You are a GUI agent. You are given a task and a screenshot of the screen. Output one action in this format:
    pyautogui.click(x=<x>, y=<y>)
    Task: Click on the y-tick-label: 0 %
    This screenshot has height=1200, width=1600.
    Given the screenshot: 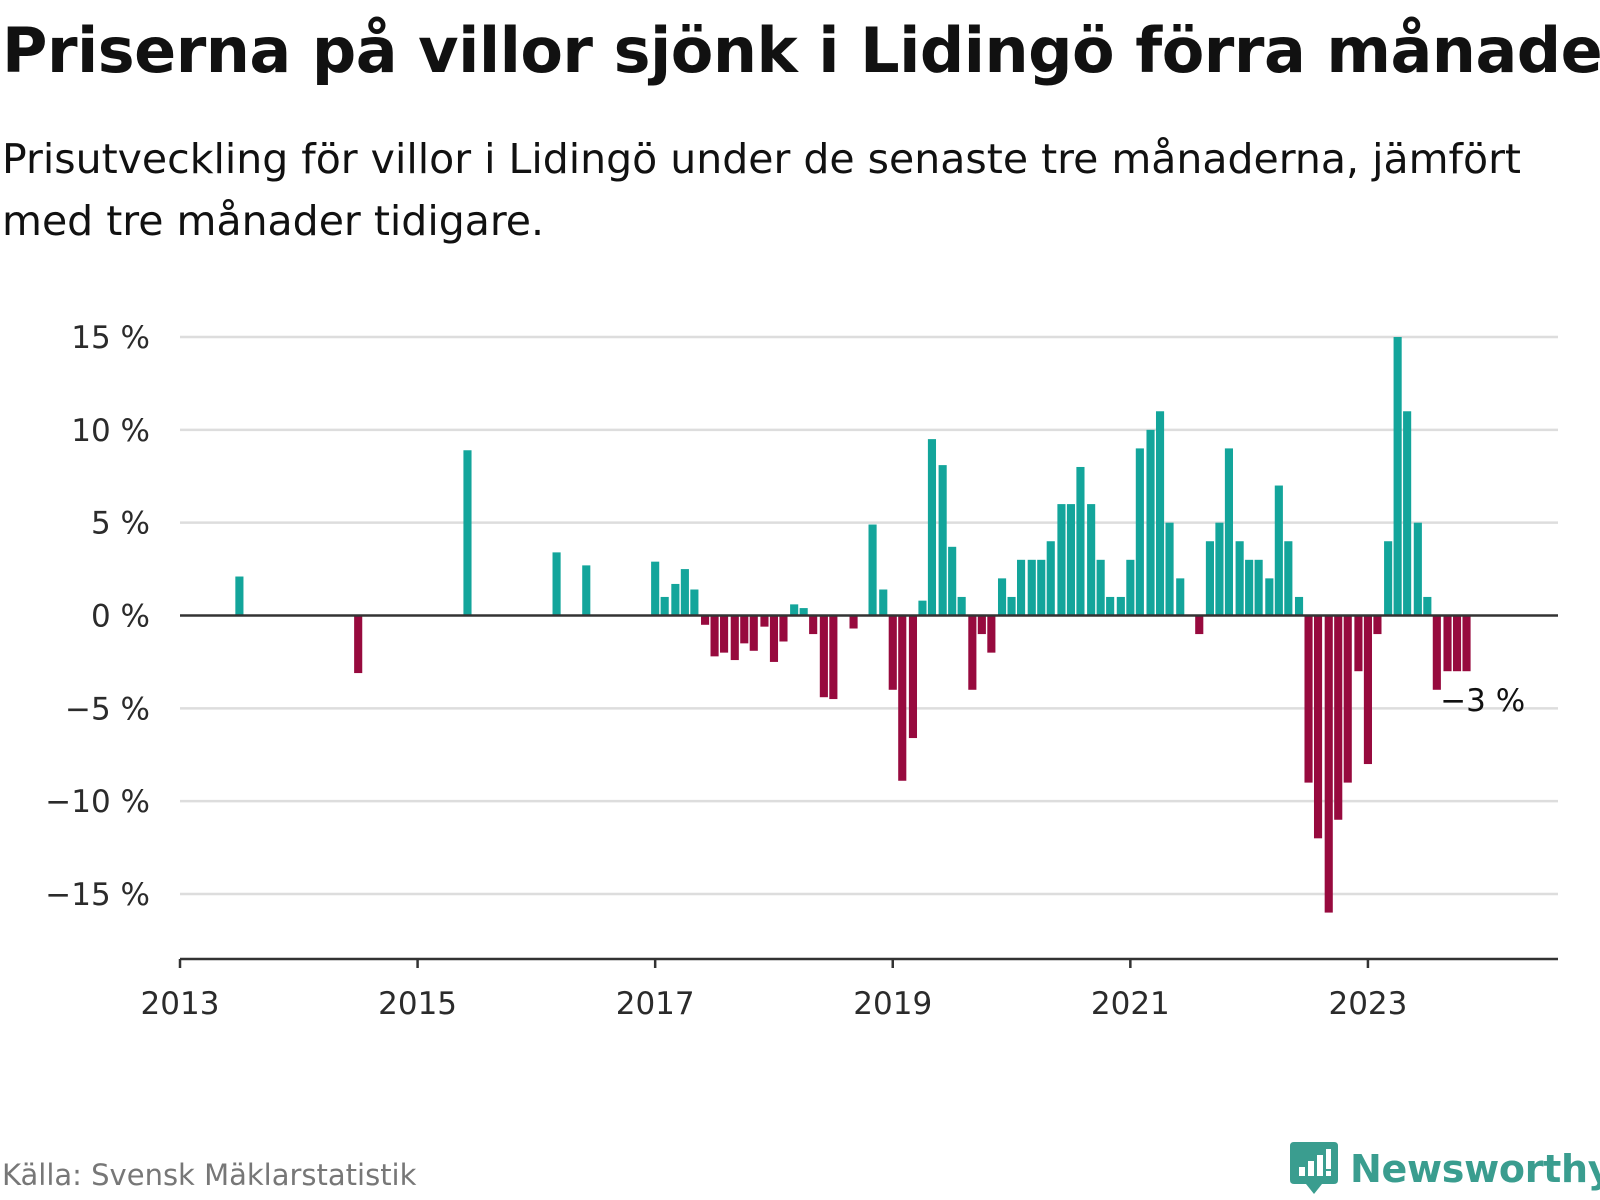 What is the action you would take?
    pyautogui.click(x=120, y=617)
    